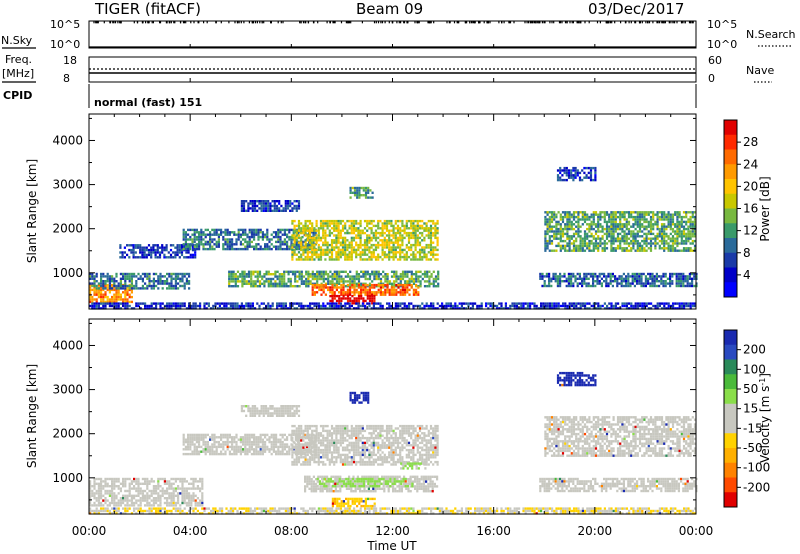  Describe the element at coordinates (65, 44) in the screenshot. I see `nsky-tick-bottom: 10^0` at that location.